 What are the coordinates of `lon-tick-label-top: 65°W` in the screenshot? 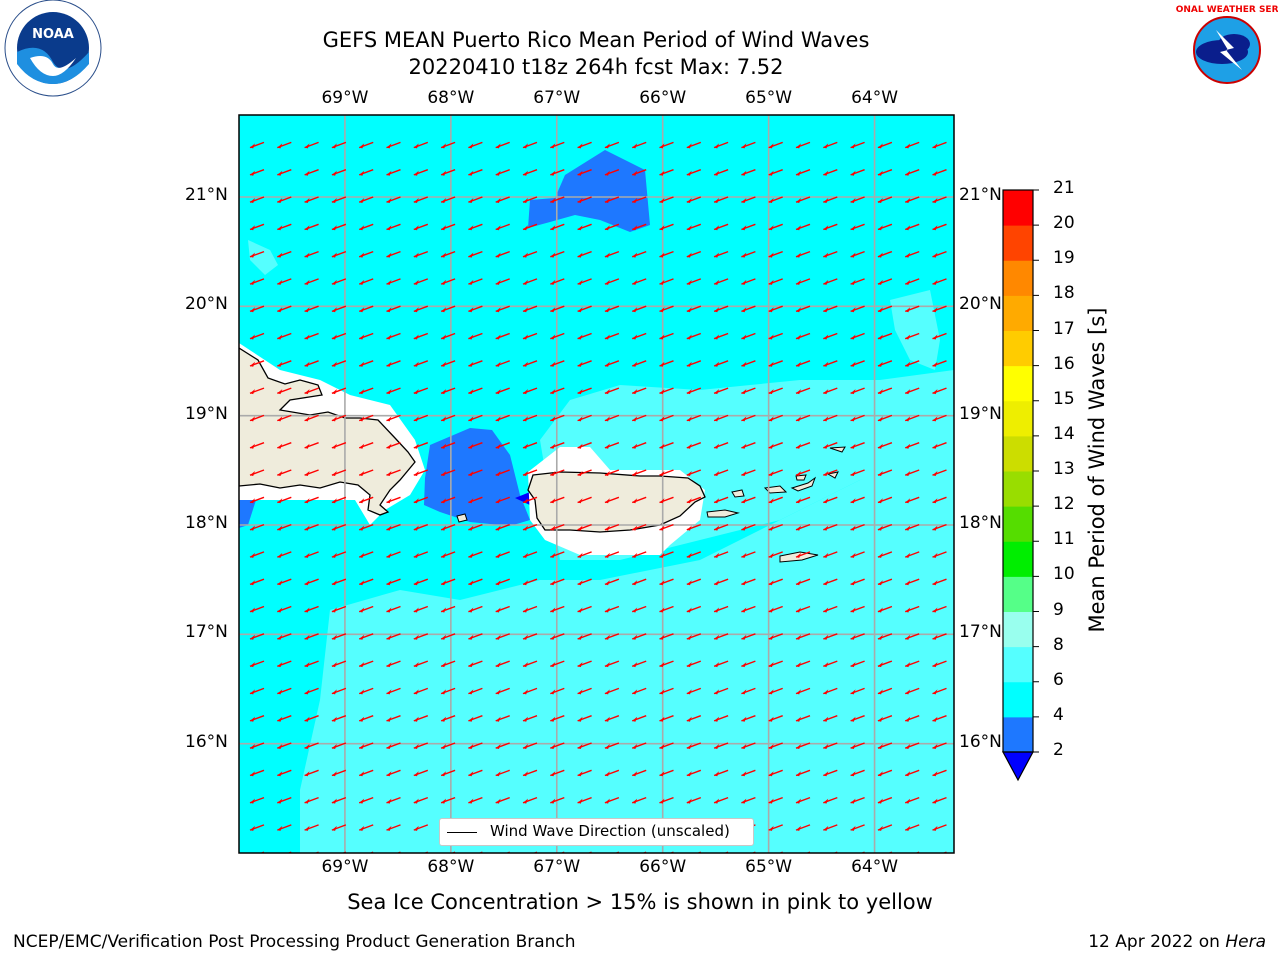 It's located at (769, 98).